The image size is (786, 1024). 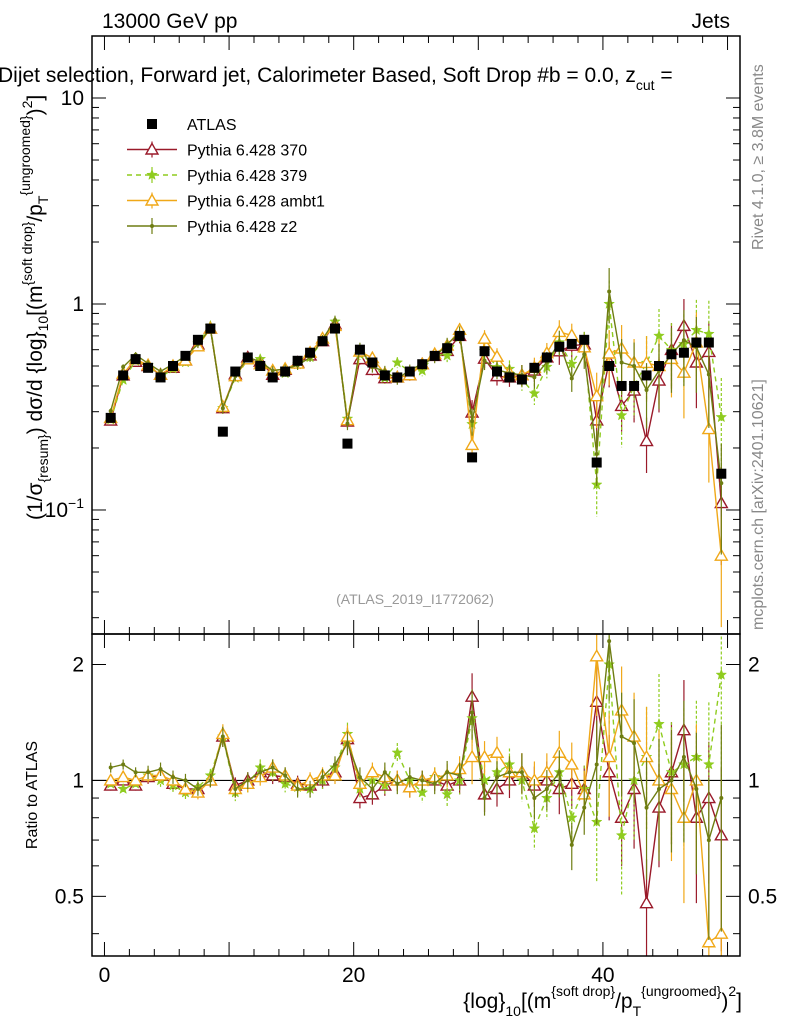 What do you see at coordinates (710, 21) in the screenshot?
I see `process-label: Jets` at bounding box center [710, 21].